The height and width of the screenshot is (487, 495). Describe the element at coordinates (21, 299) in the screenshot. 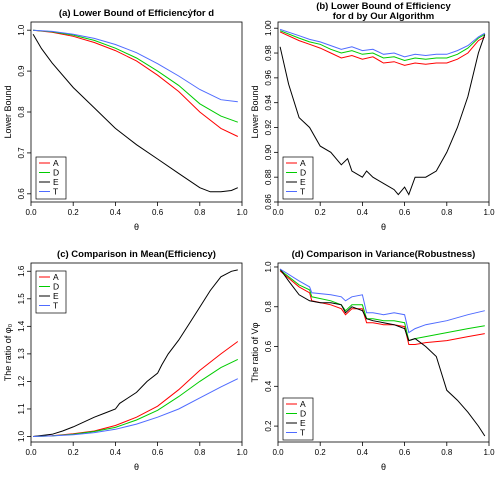

I see `y-tick-label: 1.5` at that location.